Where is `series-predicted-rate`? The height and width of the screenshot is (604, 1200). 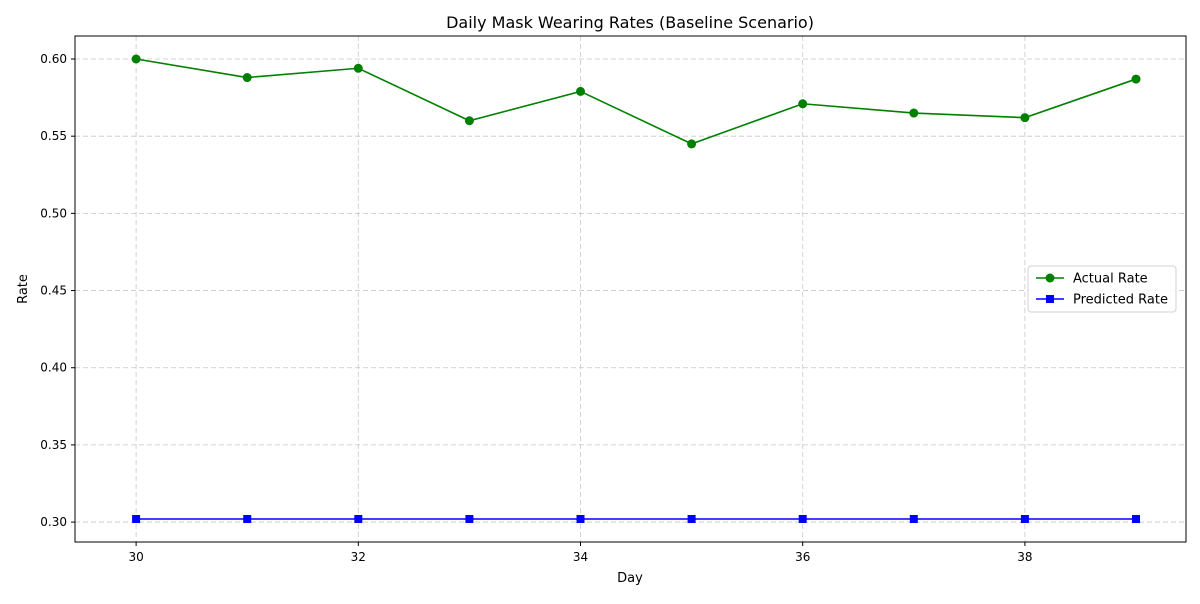
series-predicted-rate is located at coordinates (636, 519).